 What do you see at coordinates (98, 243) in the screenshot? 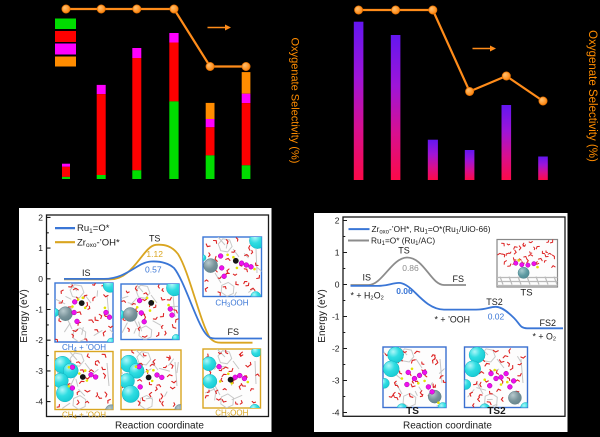
I see `svg-text: Zroxo-’OH*` at bounding box center [98, 243].